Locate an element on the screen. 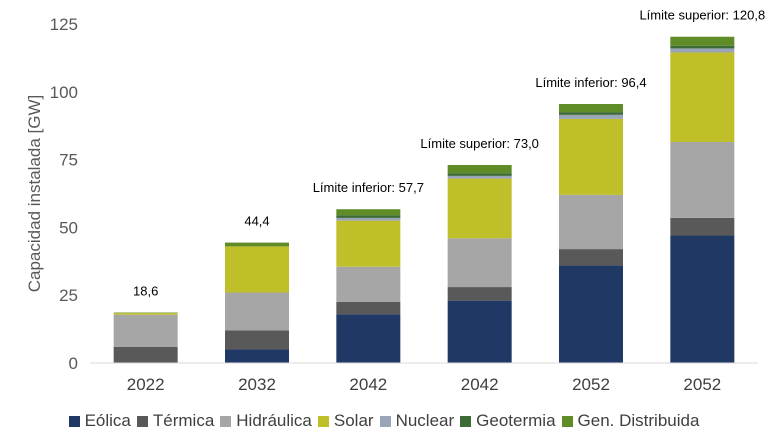 The width and height of the screenshot is (768, 445). legend-item: Térmica is located at coordinates (175, 421).